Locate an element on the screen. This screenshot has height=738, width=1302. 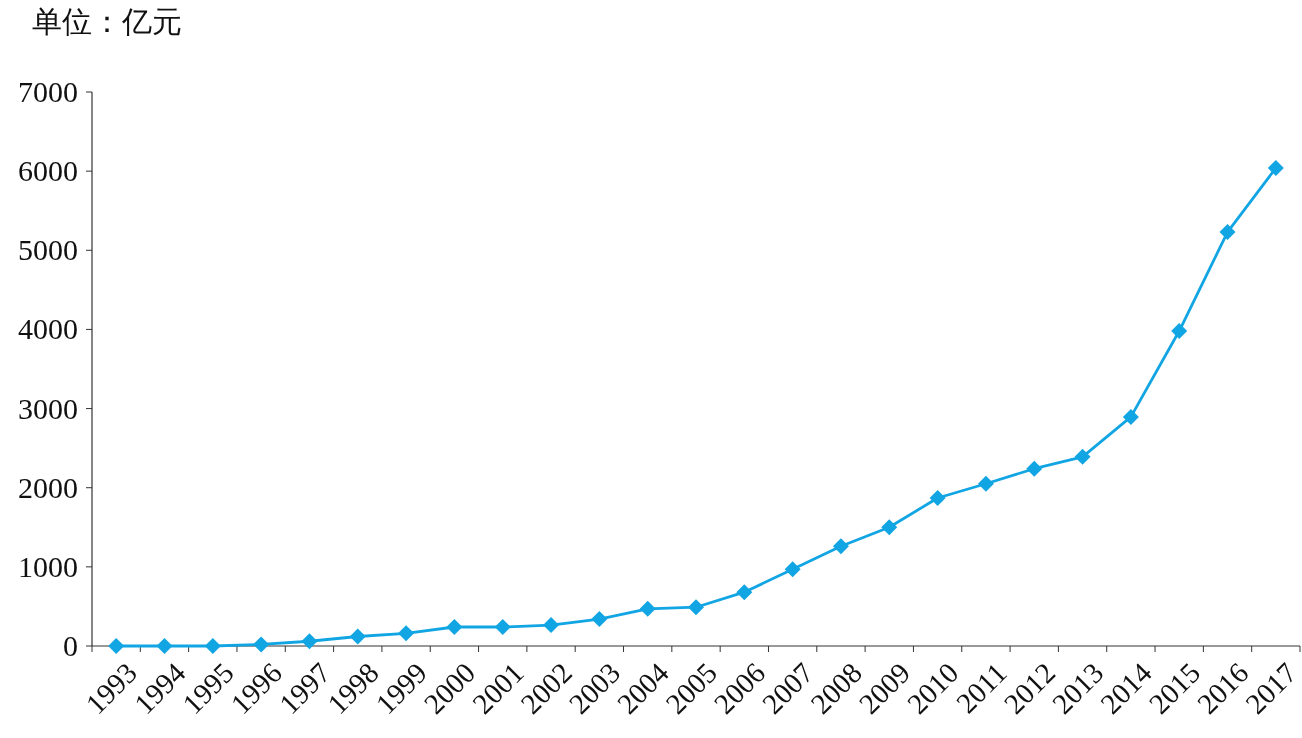
y-axis-title: 单位：亿元 is located at coordinates (107, 21).